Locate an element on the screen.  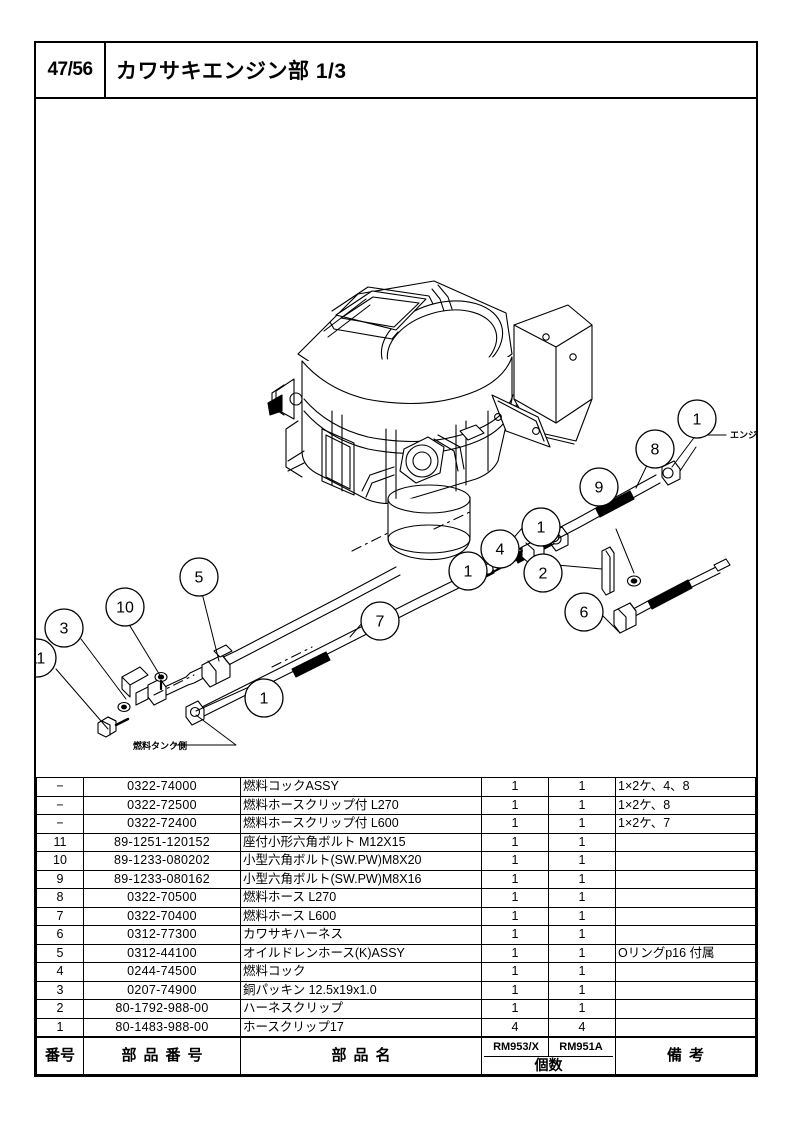
table-row: 5 0312-44100 オイルドレンホース(K)ASSY 1 1 Oリングp16 付属 is located at coordinates (396, 953).